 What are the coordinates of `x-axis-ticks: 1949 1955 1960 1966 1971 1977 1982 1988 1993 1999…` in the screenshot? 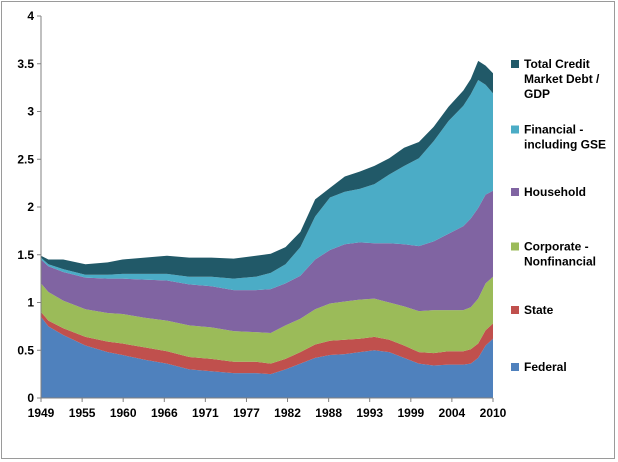 It's located at (267, 409).